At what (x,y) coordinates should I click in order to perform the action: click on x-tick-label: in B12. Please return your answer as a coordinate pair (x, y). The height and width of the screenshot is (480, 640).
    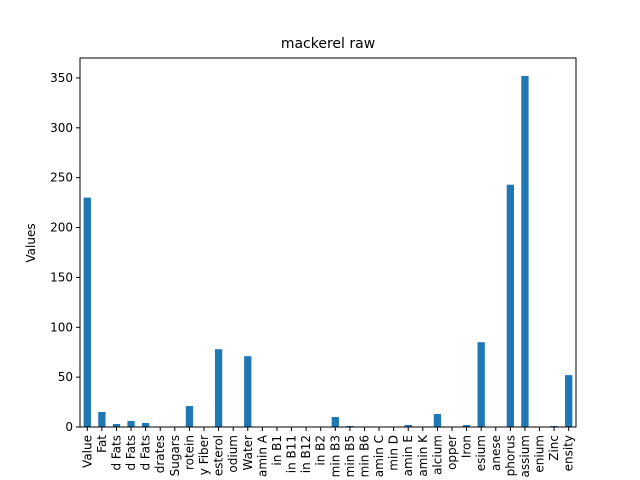
    Looking at the image, I should click on (306, 454).